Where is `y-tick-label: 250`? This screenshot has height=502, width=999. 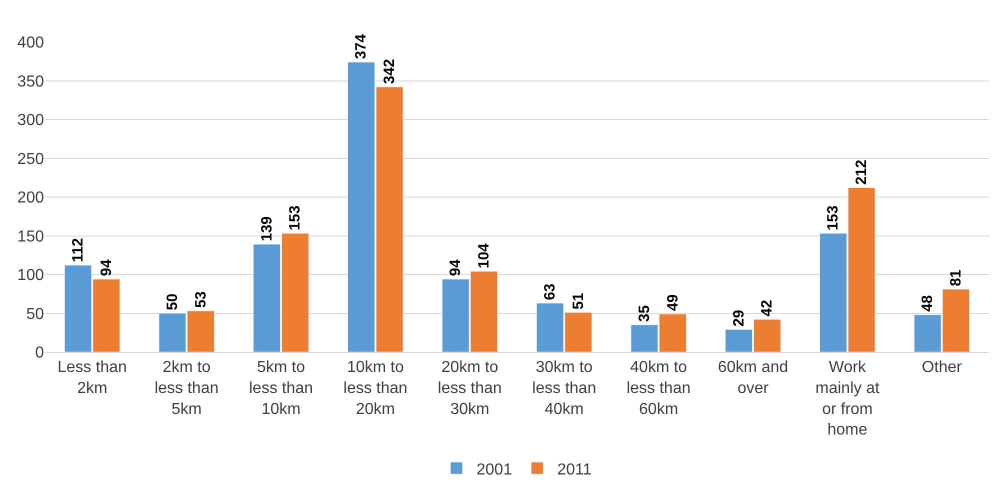 y-tick-label: 250 is located at coordinates (30, 159).